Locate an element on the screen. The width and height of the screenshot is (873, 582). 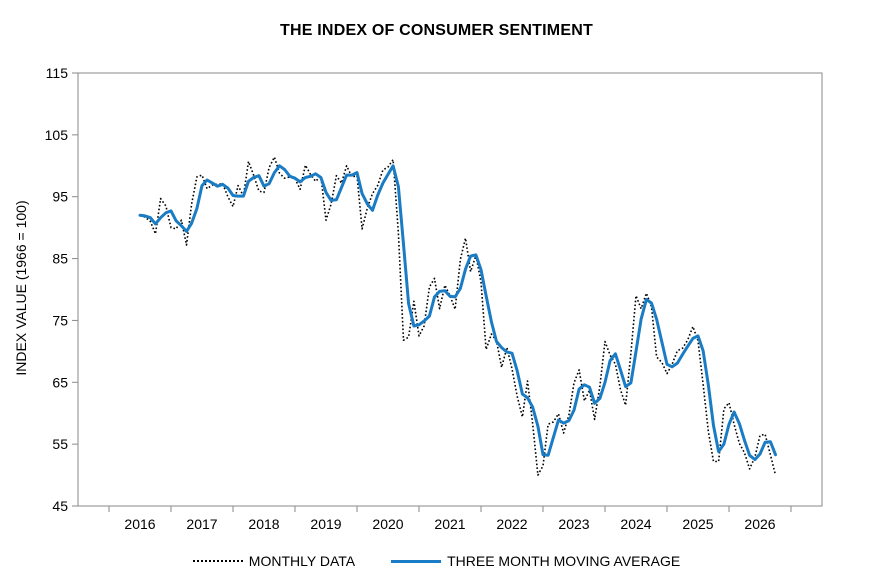
y-tick-label: 95 is located at coordinates (60, 197).